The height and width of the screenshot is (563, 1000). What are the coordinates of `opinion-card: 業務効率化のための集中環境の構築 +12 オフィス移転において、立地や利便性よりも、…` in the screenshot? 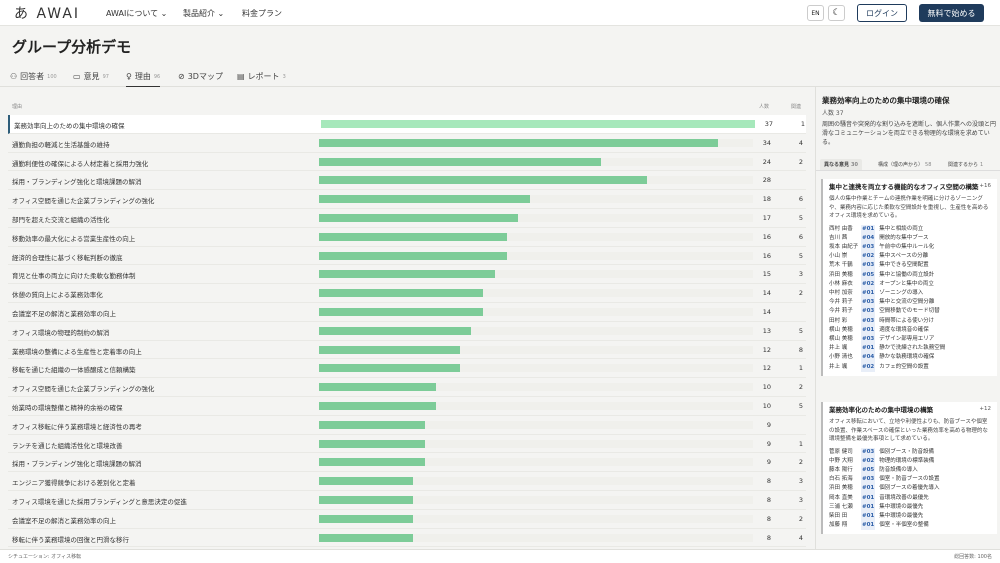 It's located at (909, 468).